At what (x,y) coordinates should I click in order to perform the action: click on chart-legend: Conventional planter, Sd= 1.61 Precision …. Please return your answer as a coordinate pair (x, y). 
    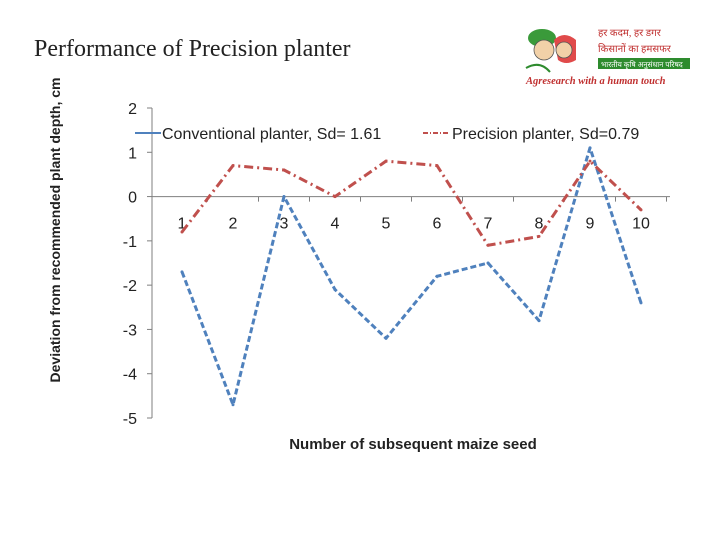
    Looking at the image, I should click on (387, 134).